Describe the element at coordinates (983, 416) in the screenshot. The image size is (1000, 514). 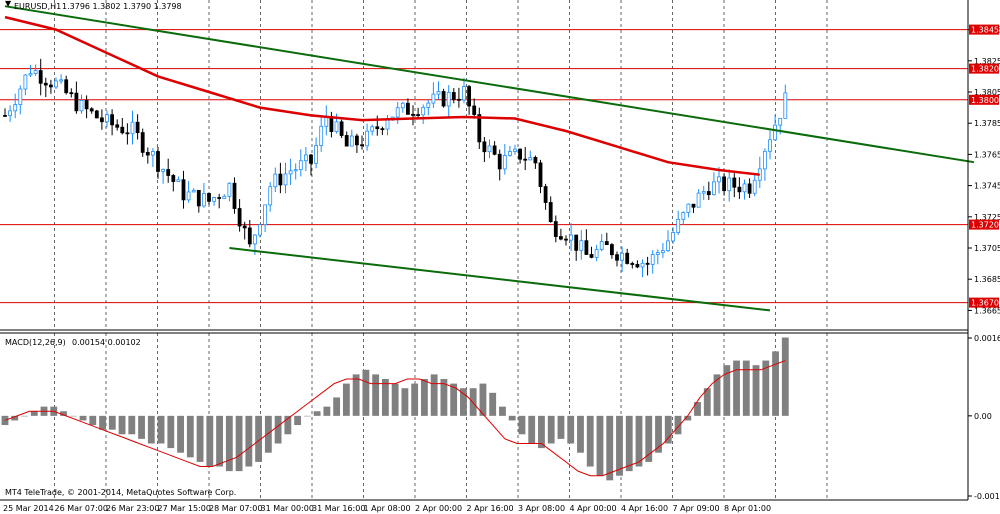
I see `macd-tick-label: 0.00` at that location.